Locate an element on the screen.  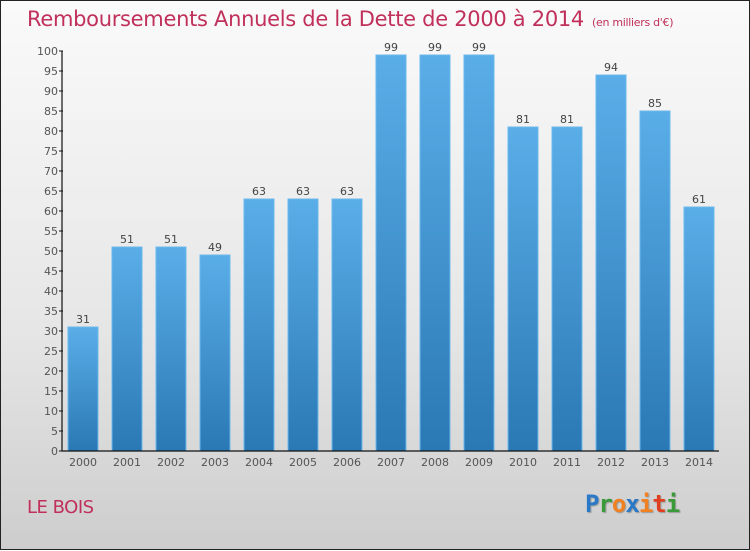
logo-letter-1: r is located at coordinates (605, 504).